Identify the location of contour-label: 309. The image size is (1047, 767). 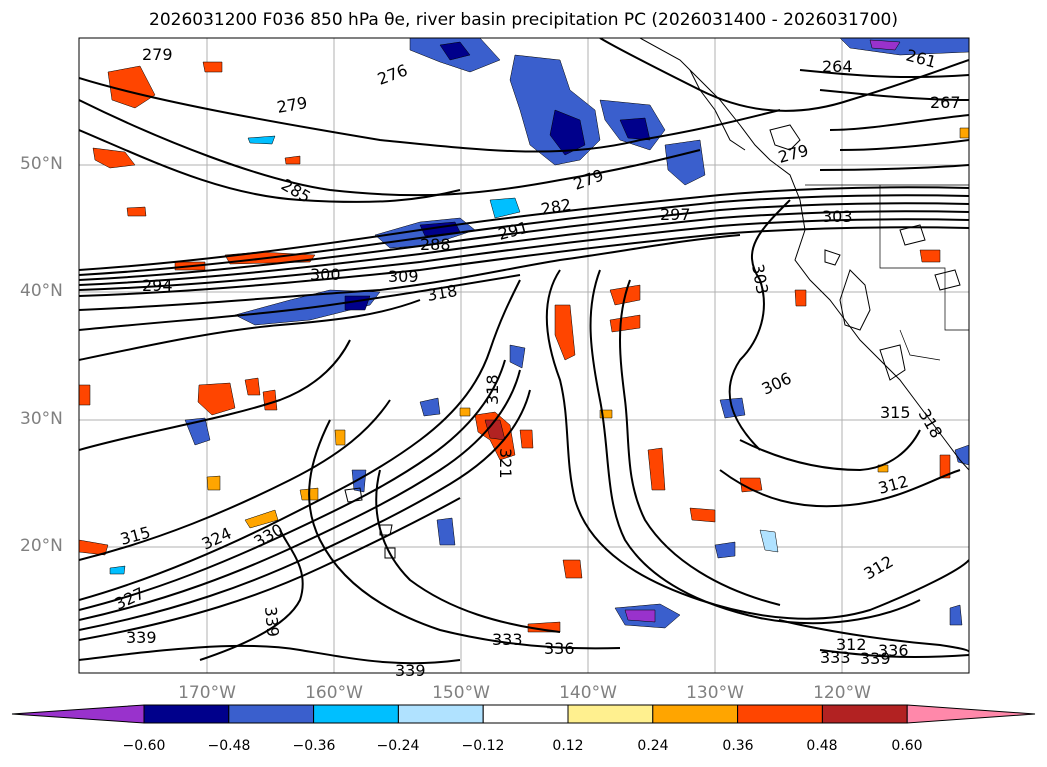
(403, 276).